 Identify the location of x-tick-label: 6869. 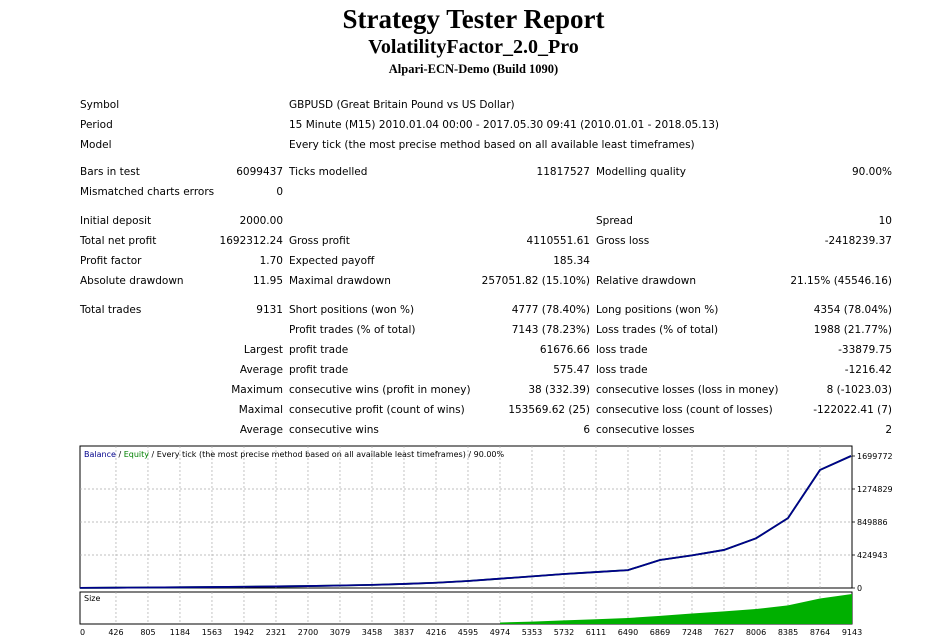
(660, 632).